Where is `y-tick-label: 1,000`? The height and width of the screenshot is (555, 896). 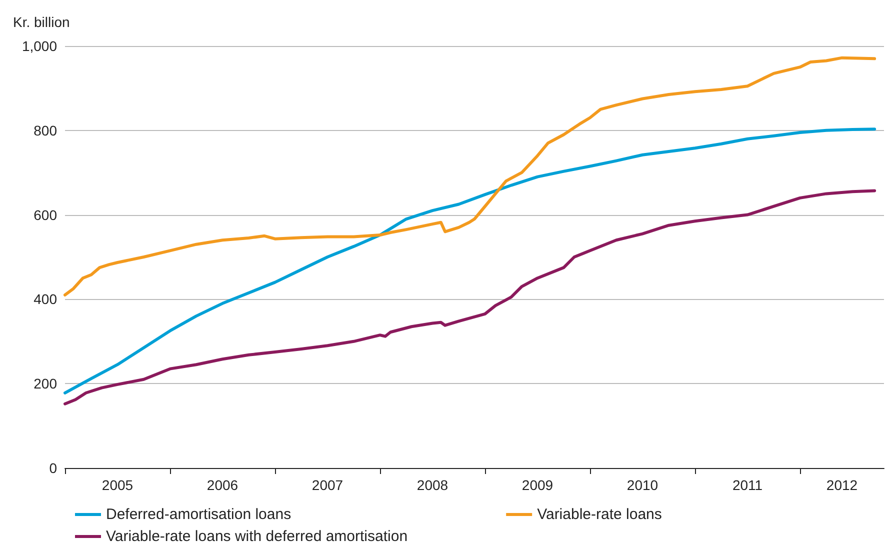
y-tick-label: 1,000 is located at coordinates (40, 46).